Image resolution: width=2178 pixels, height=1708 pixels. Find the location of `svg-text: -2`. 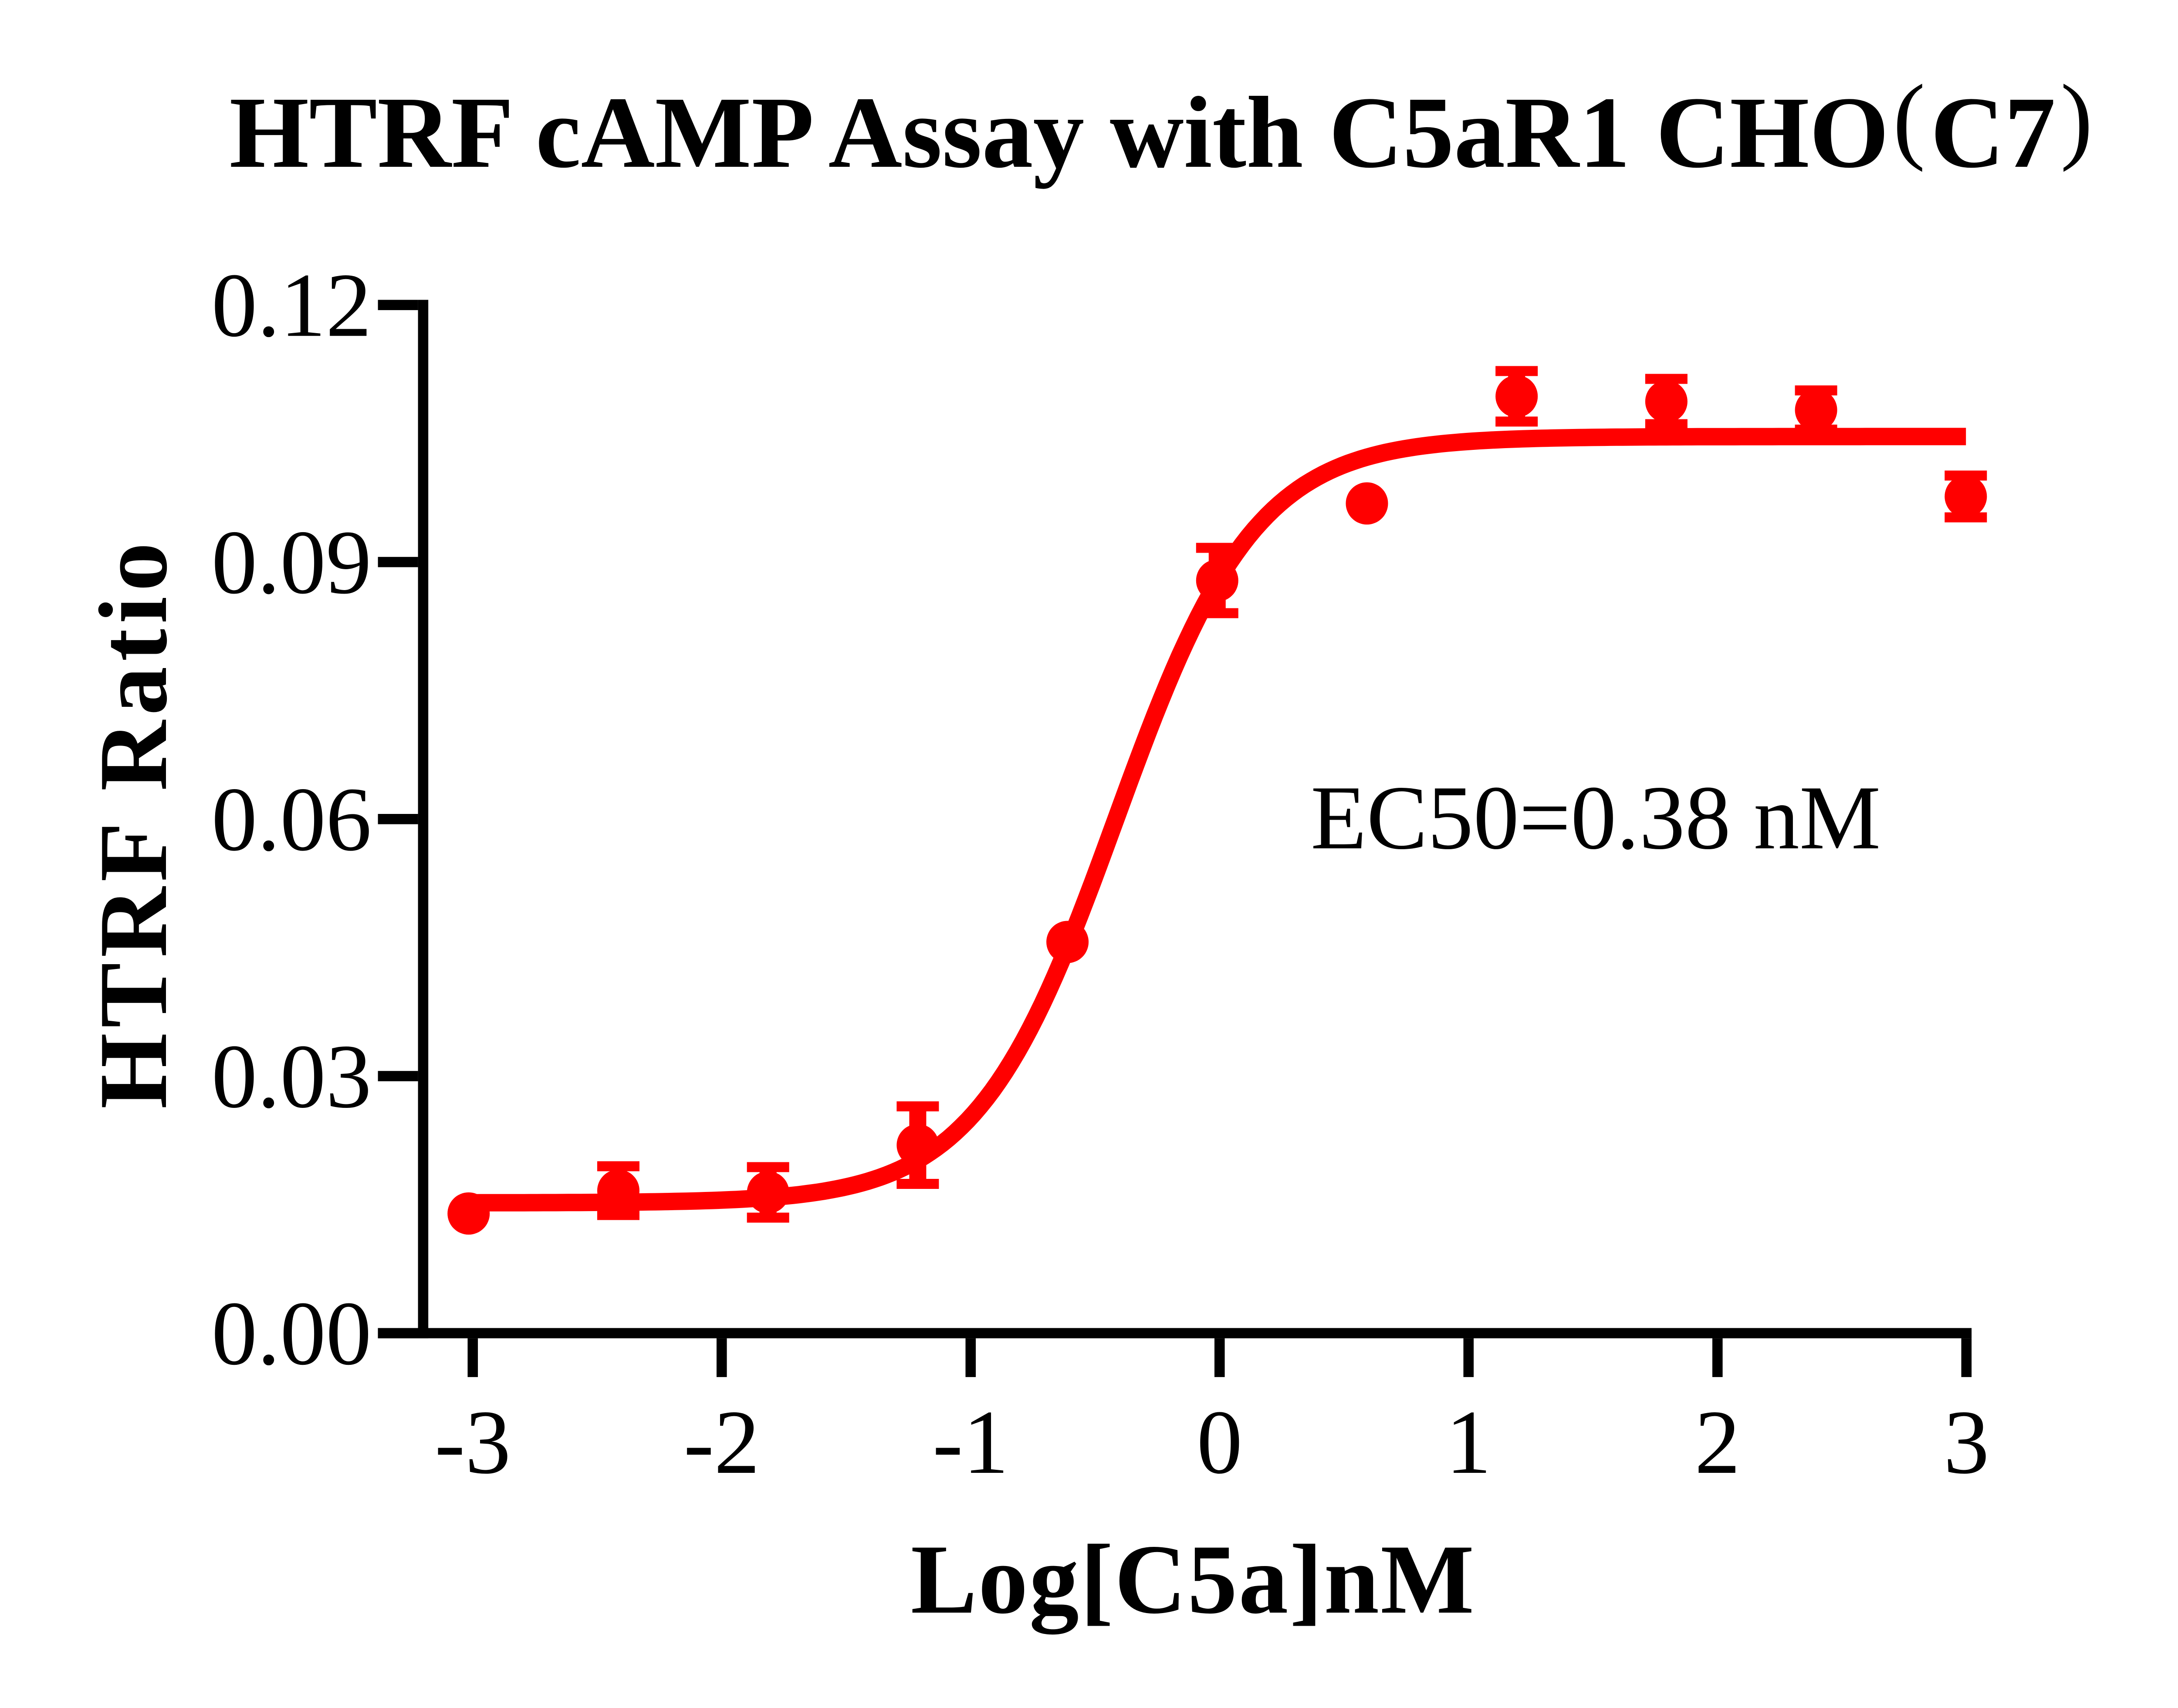

svg-text: -2 is located at coordinates (721, 1442).